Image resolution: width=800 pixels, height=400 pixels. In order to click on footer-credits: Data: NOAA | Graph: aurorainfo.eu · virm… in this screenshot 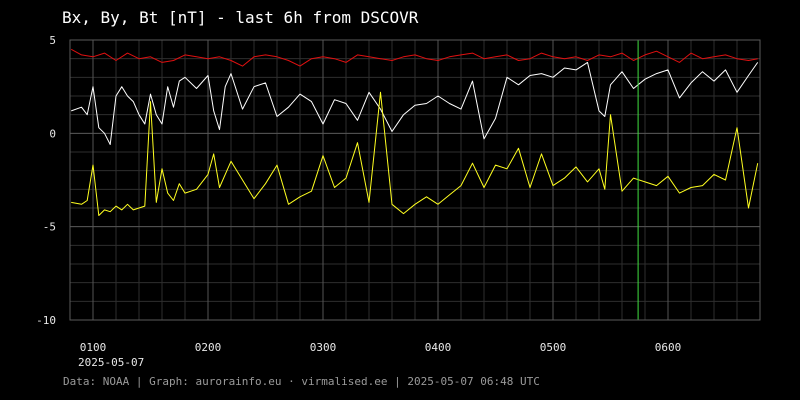, I will do `click(301, 381)`.